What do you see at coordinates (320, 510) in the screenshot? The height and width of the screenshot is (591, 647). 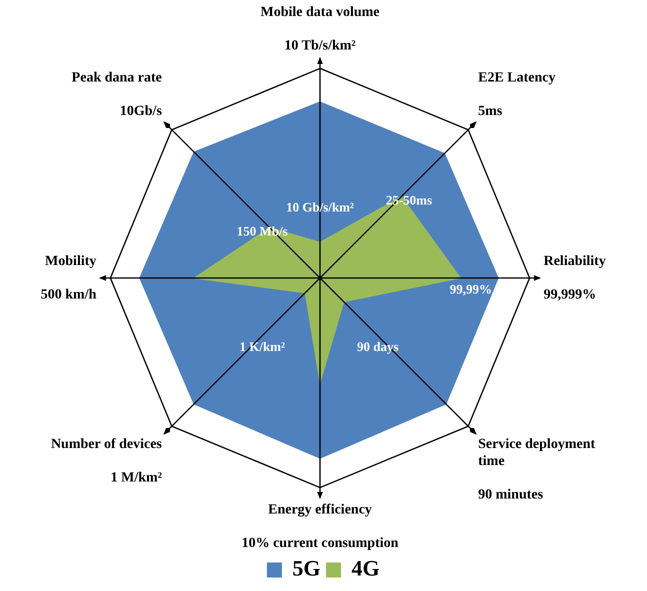 I see `spoke-label: Energy efficiency` at bounding box center [320, 510].